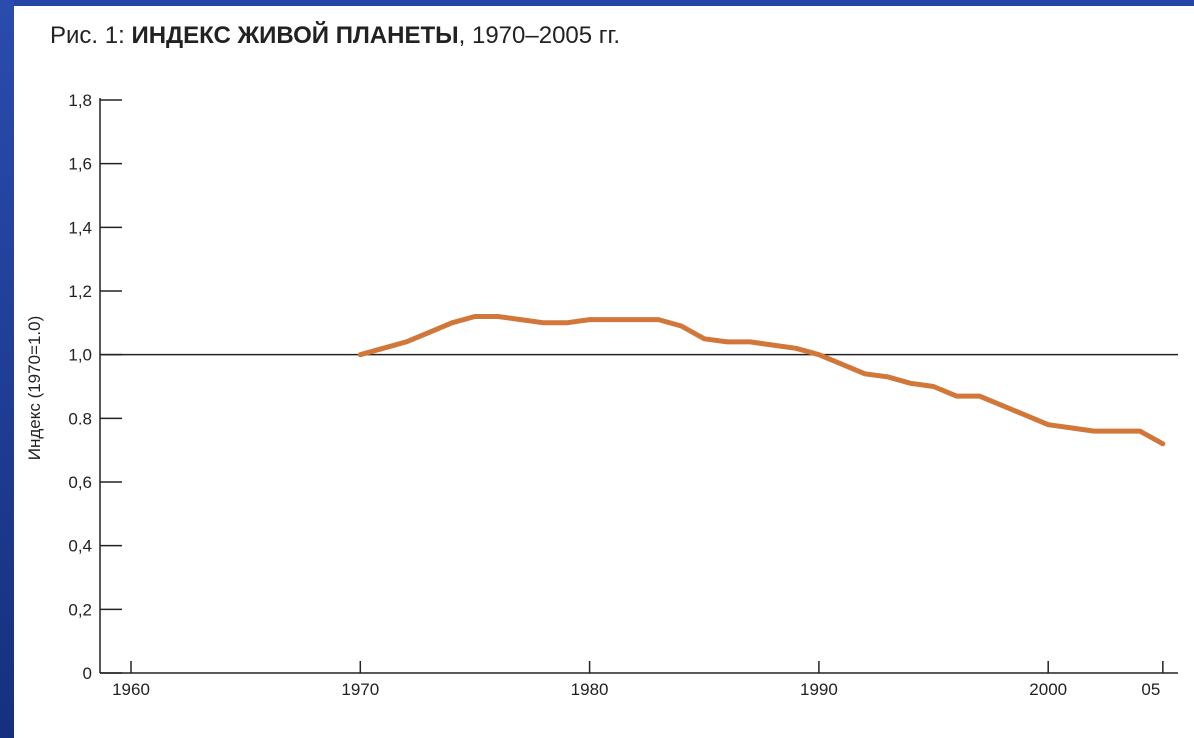 This screenshot has height=738, width=1194. What do you see at coordinates (819, 689) in the screenshot?
I see `x-tick-label: 1990` at bounding box center [819, 689].